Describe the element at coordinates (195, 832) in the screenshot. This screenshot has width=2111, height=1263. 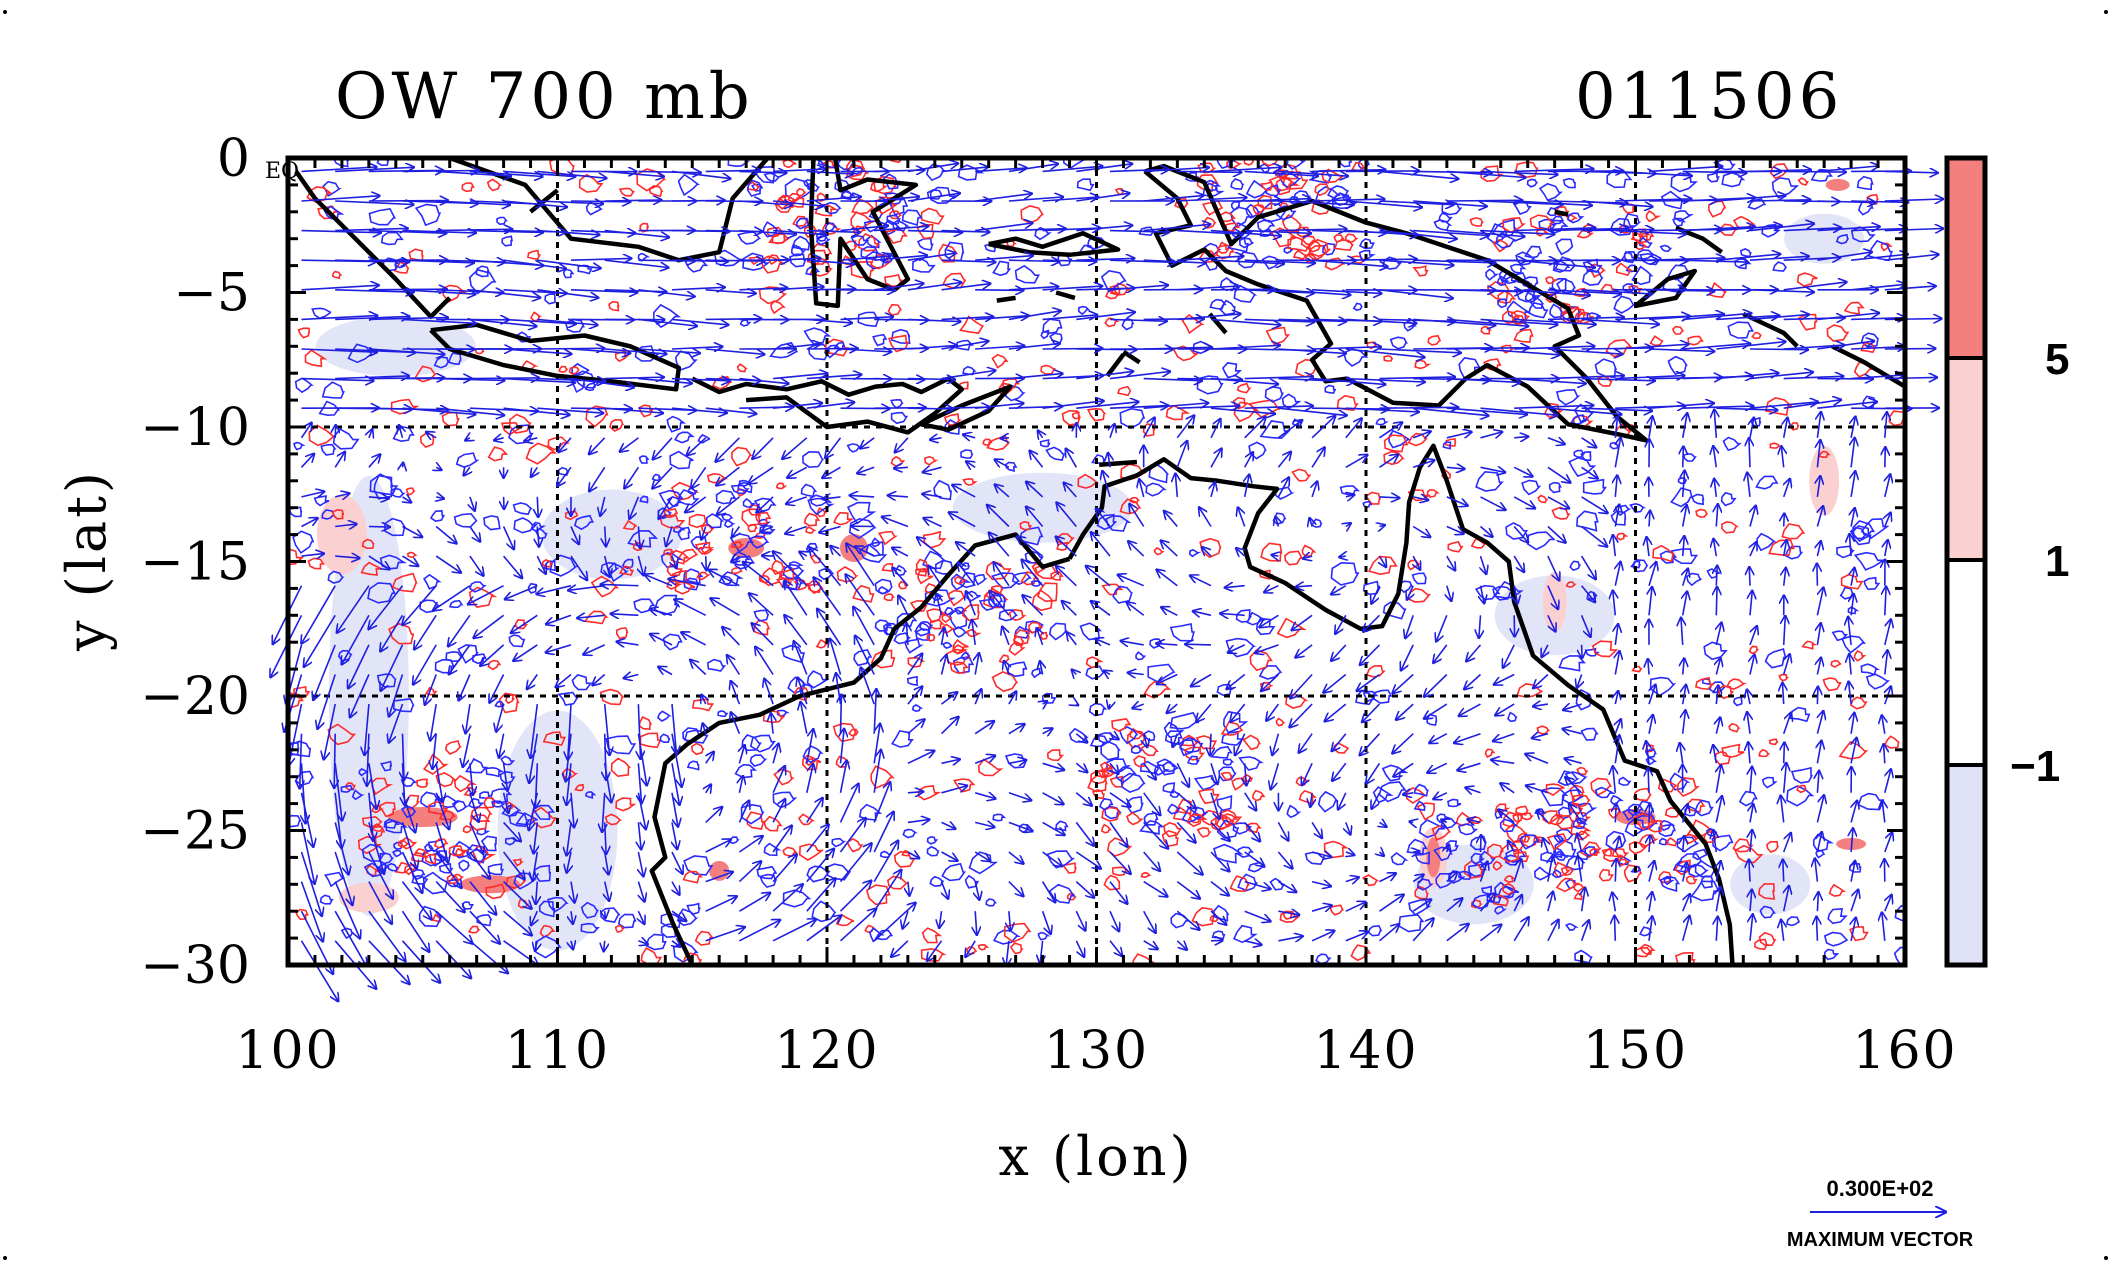
I see `y-tick-label: −25` at that location.